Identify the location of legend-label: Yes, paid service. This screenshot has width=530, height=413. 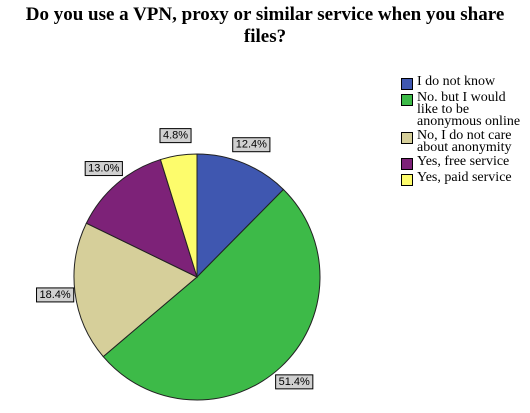
(464, 177).